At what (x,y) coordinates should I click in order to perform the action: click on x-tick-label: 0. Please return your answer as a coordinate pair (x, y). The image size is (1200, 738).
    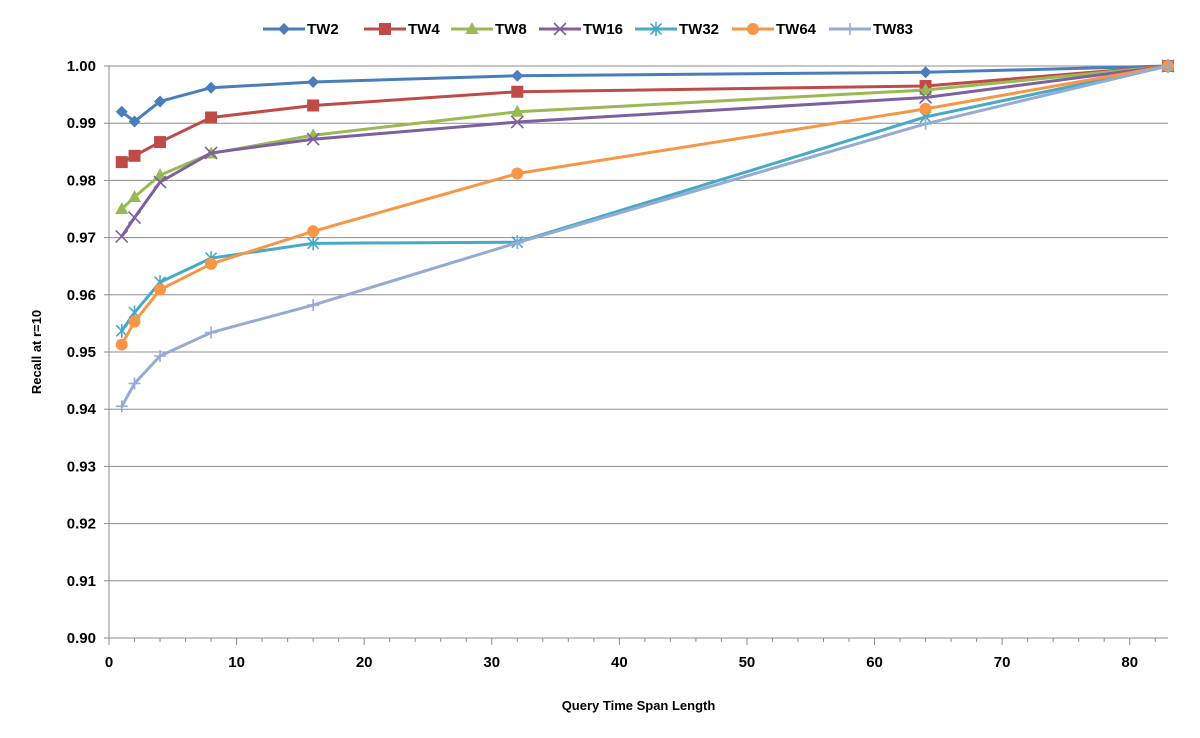
    Looking at the image, I should click on (109, 662).